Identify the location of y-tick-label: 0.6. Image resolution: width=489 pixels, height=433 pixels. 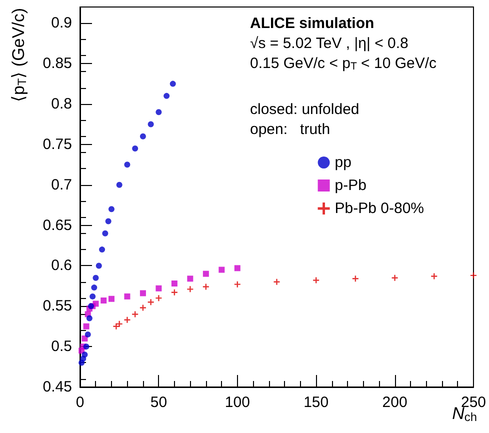
(61, 265).